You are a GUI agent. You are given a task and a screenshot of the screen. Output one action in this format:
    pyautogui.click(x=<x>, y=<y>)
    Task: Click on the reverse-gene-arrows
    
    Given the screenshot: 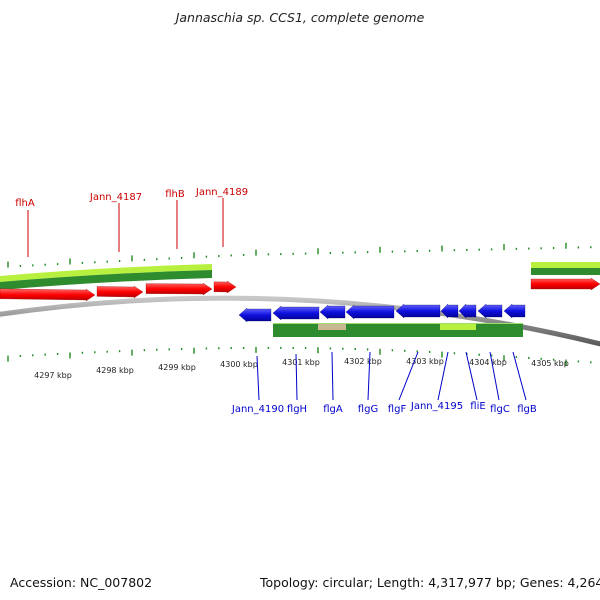 What is the action you would take?
    pyautogui.click(x=382, y=313)
    